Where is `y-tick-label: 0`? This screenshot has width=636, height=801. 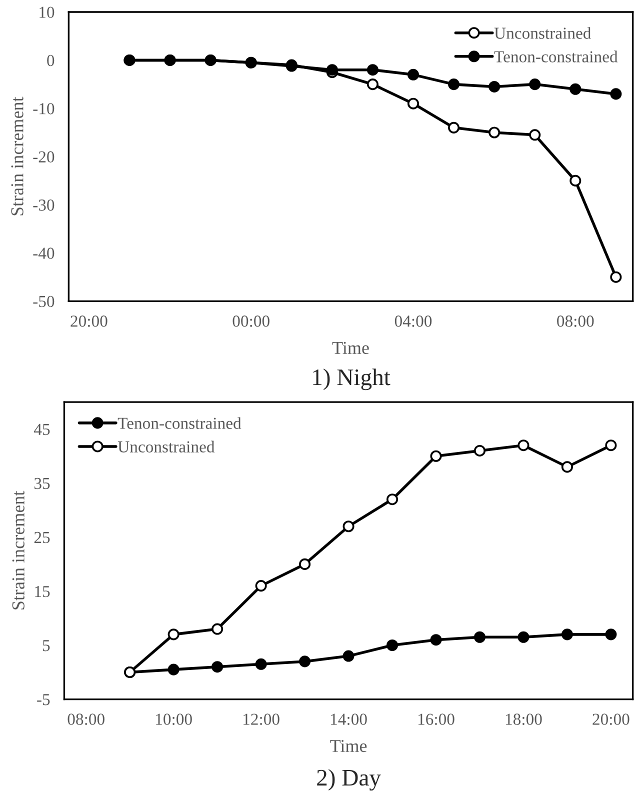 y-tick-label: 0 is located at coordinates (50, 60).